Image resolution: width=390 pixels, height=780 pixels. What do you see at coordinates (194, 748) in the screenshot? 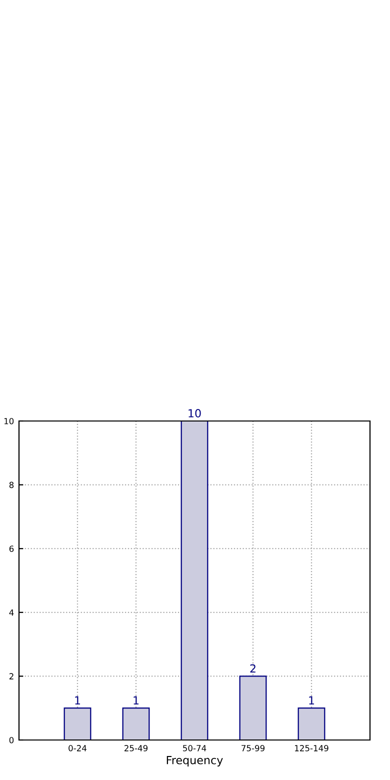
I see `x-tick-label: 50-74` at bounding box center [194, 748].